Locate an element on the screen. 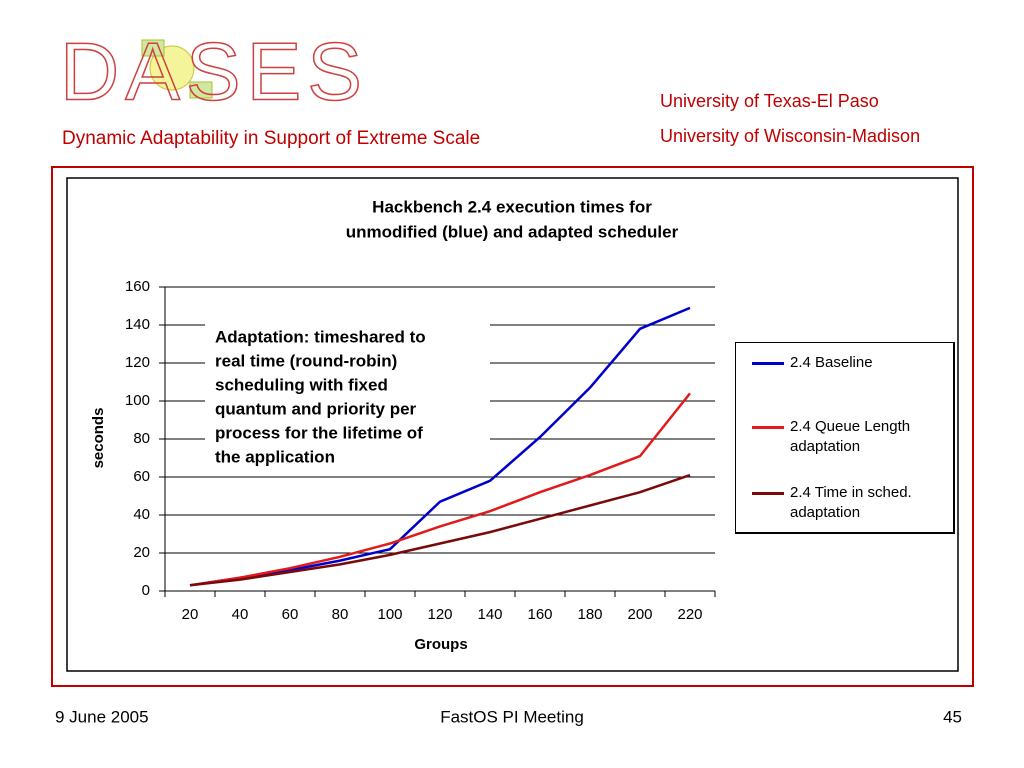 This screenshot has width=1024, height=768. annotation-box is located at coordinates (347, 396).